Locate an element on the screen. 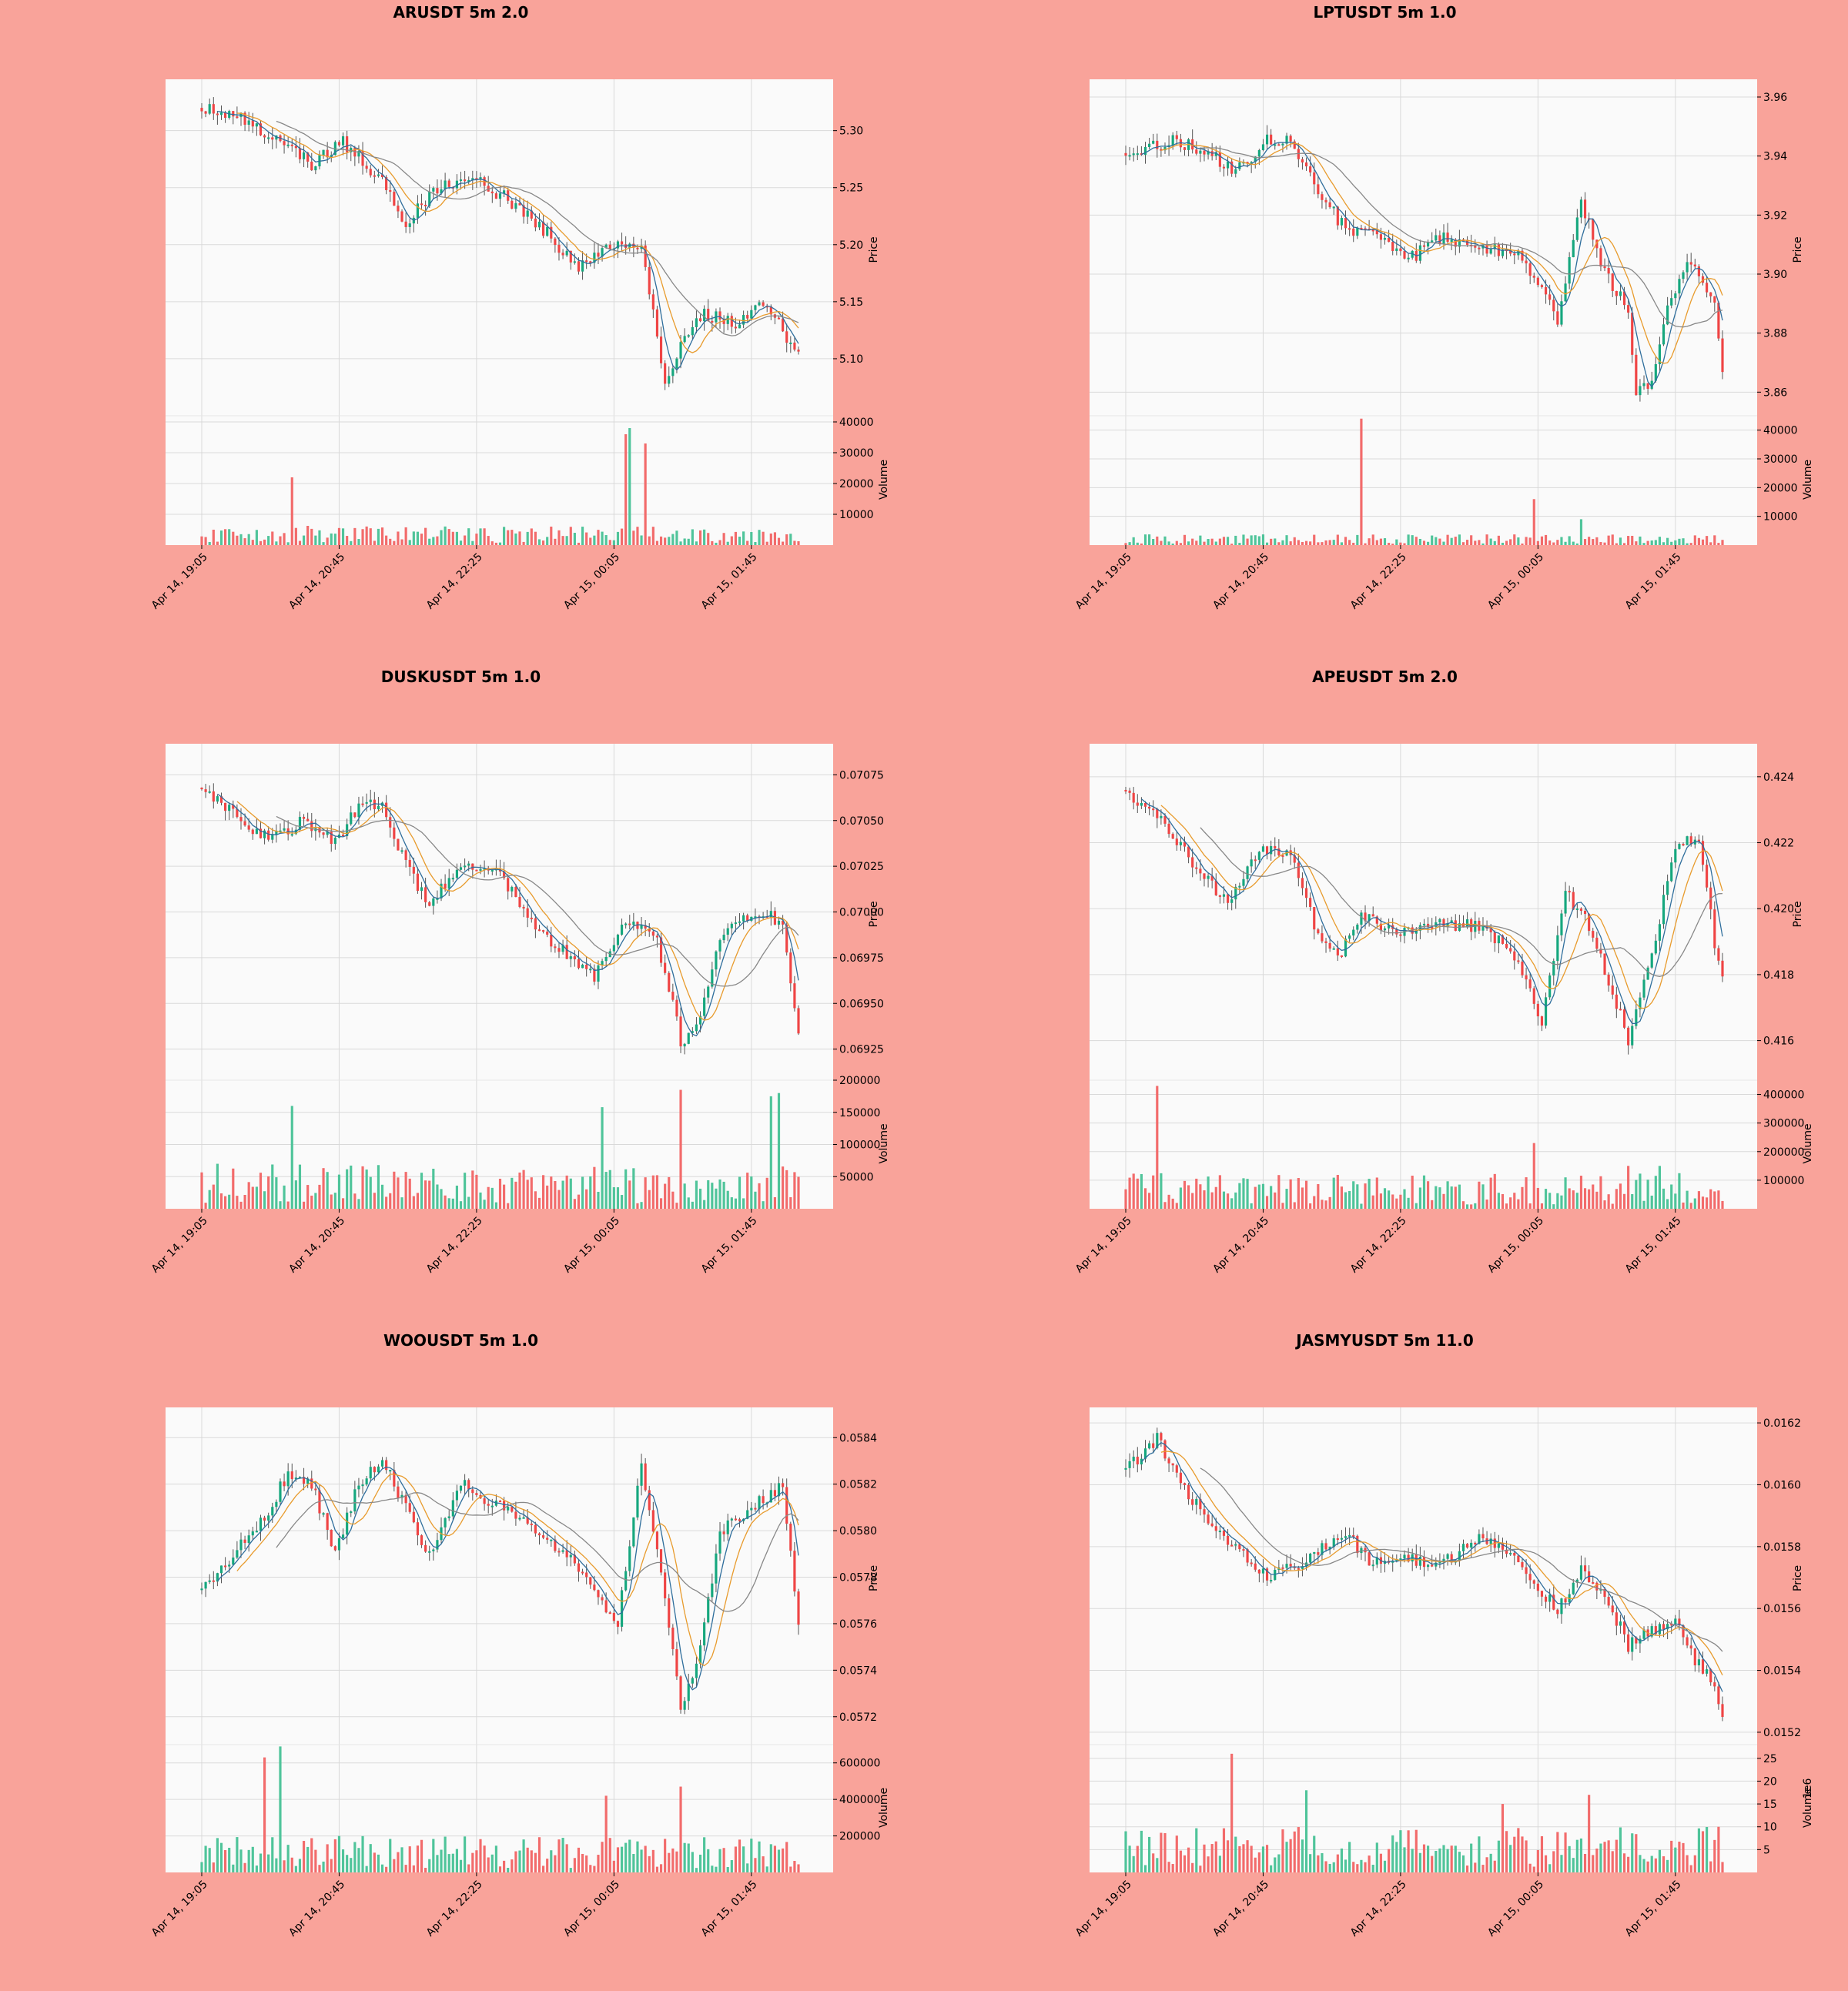 This screenshot has height=1991, width=1848. moving-average-line is located at coordinates (508, 1578).